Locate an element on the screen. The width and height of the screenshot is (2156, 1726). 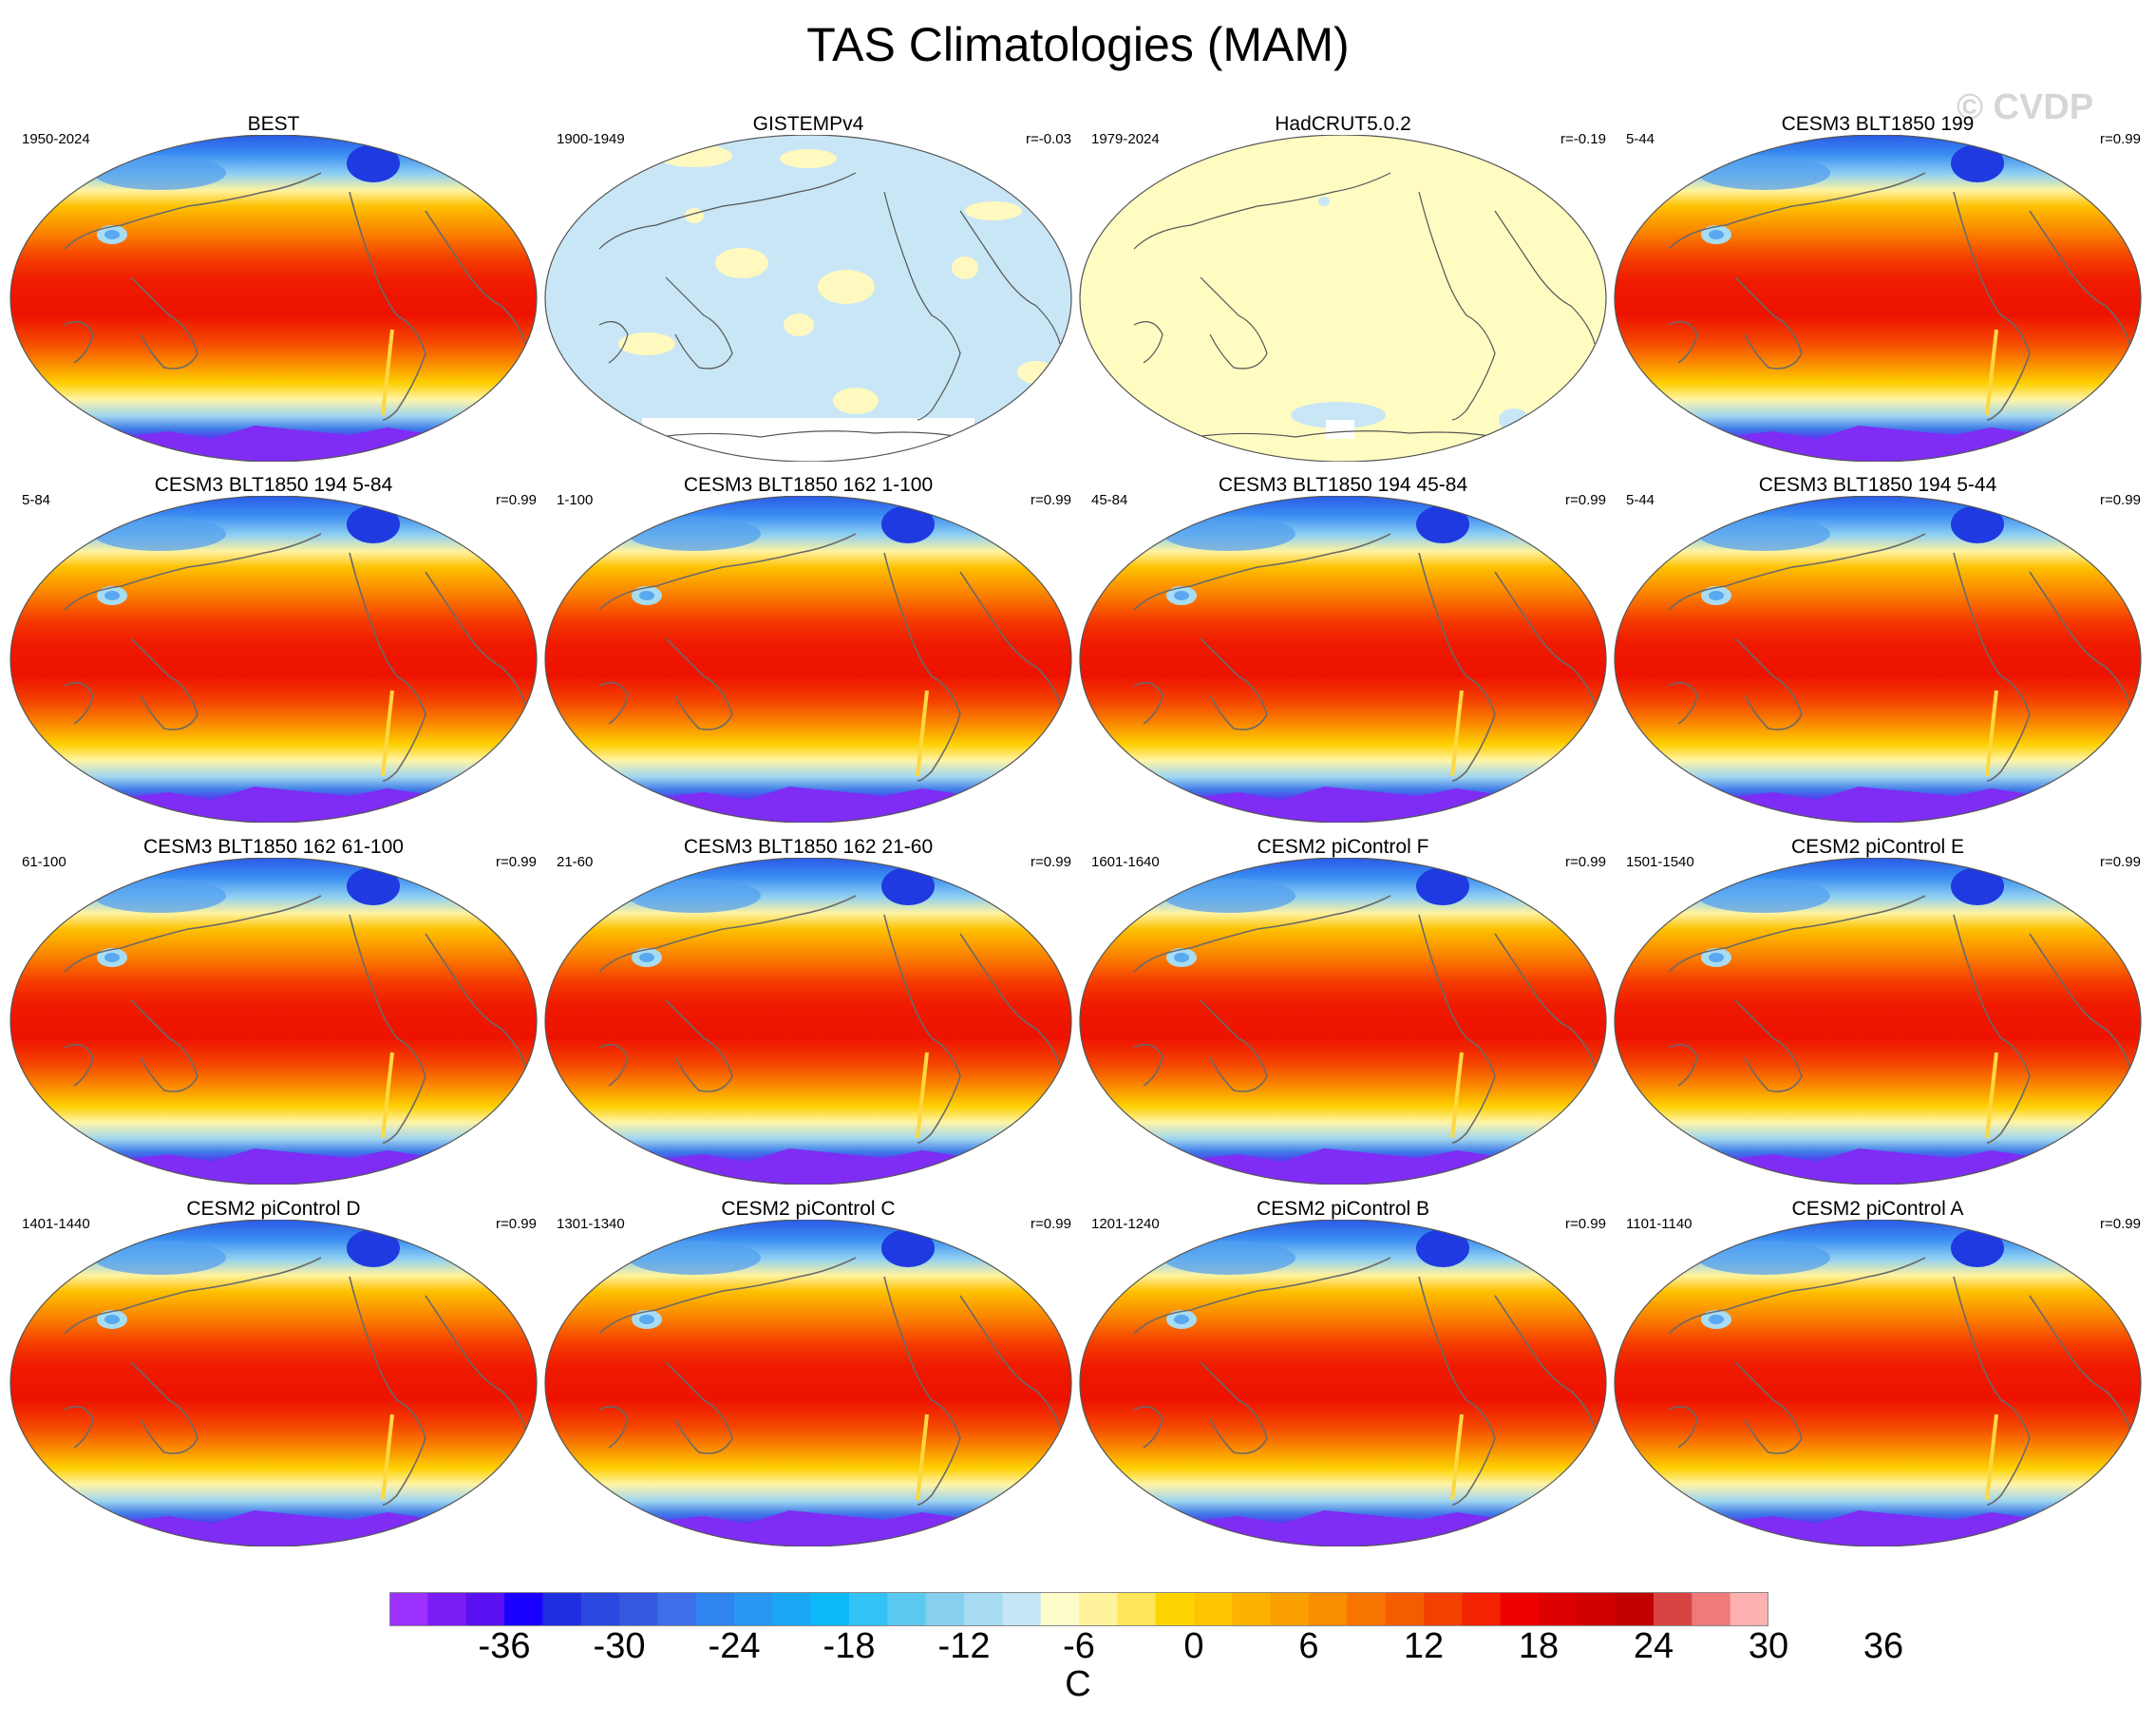
map-panel: CESM3 BLT1850 199 5-44 r=0.99 is located at coordinates (1878, 292).